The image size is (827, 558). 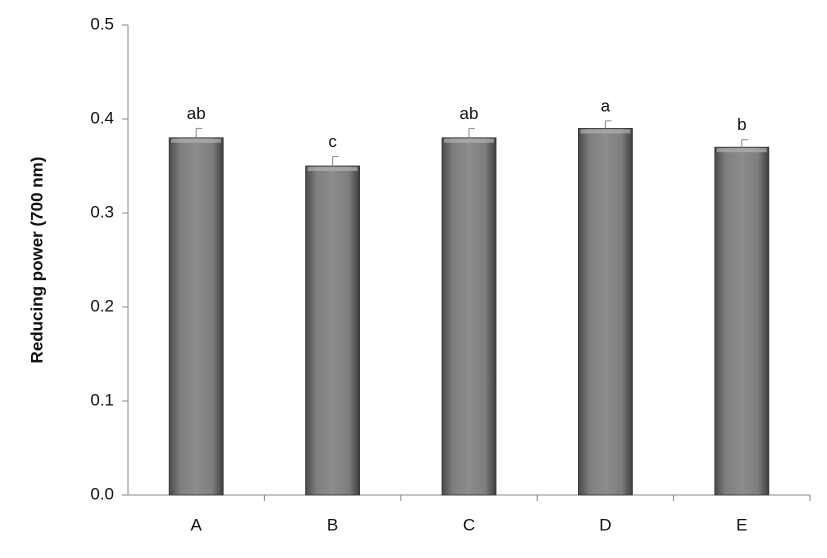 I want to click on x-tick-label: D, so click(x=605, y=524).